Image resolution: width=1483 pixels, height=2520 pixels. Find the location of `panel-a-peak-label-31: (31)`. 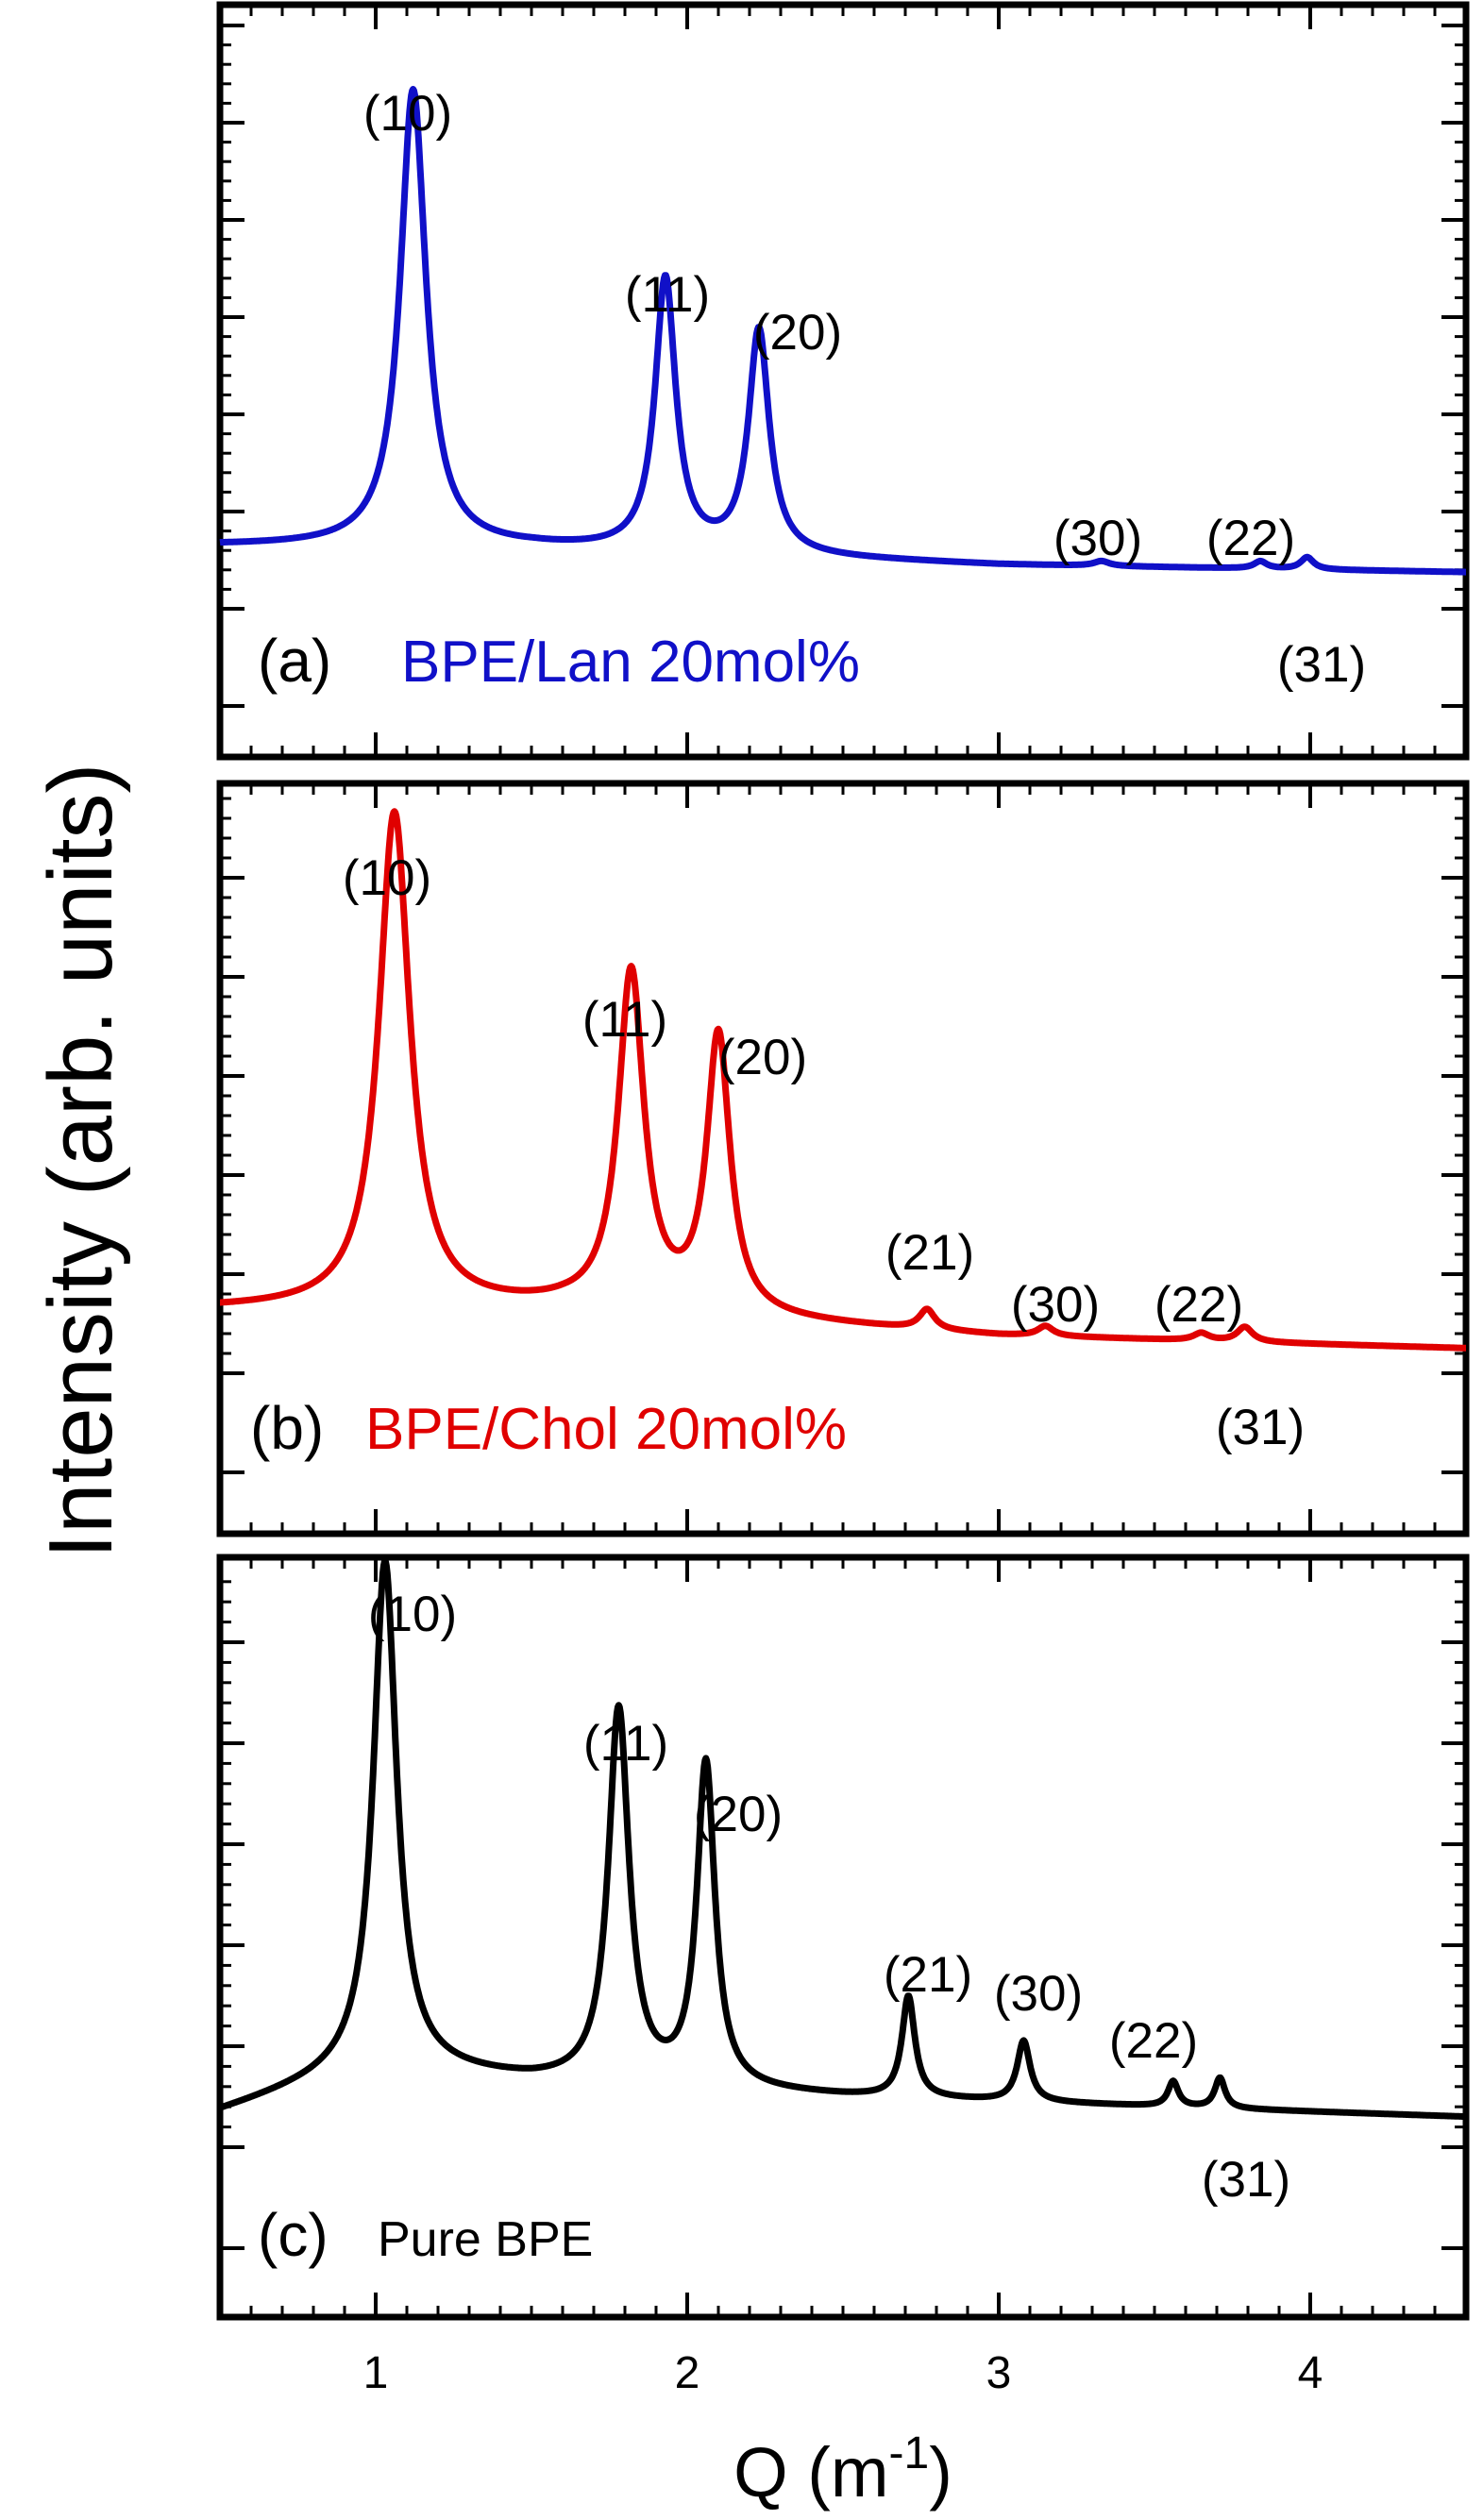

panel-a-peak-label-31: (31) is located at coordinates (1322, 665).